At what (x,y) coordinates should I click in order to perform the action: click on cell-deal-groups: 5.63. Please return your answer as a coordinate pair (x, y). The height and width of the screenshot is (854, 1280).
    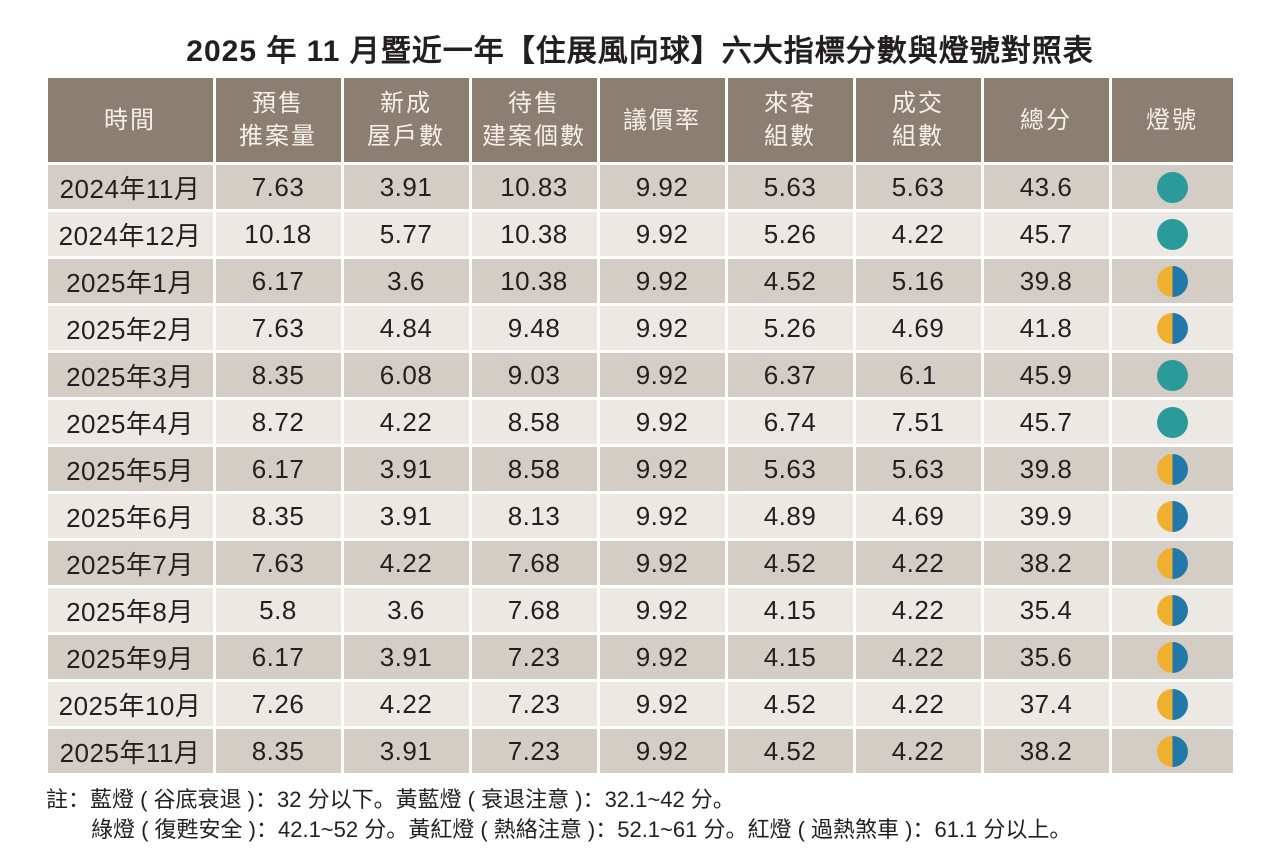
    Looking at the image, I should click on (918, 469).